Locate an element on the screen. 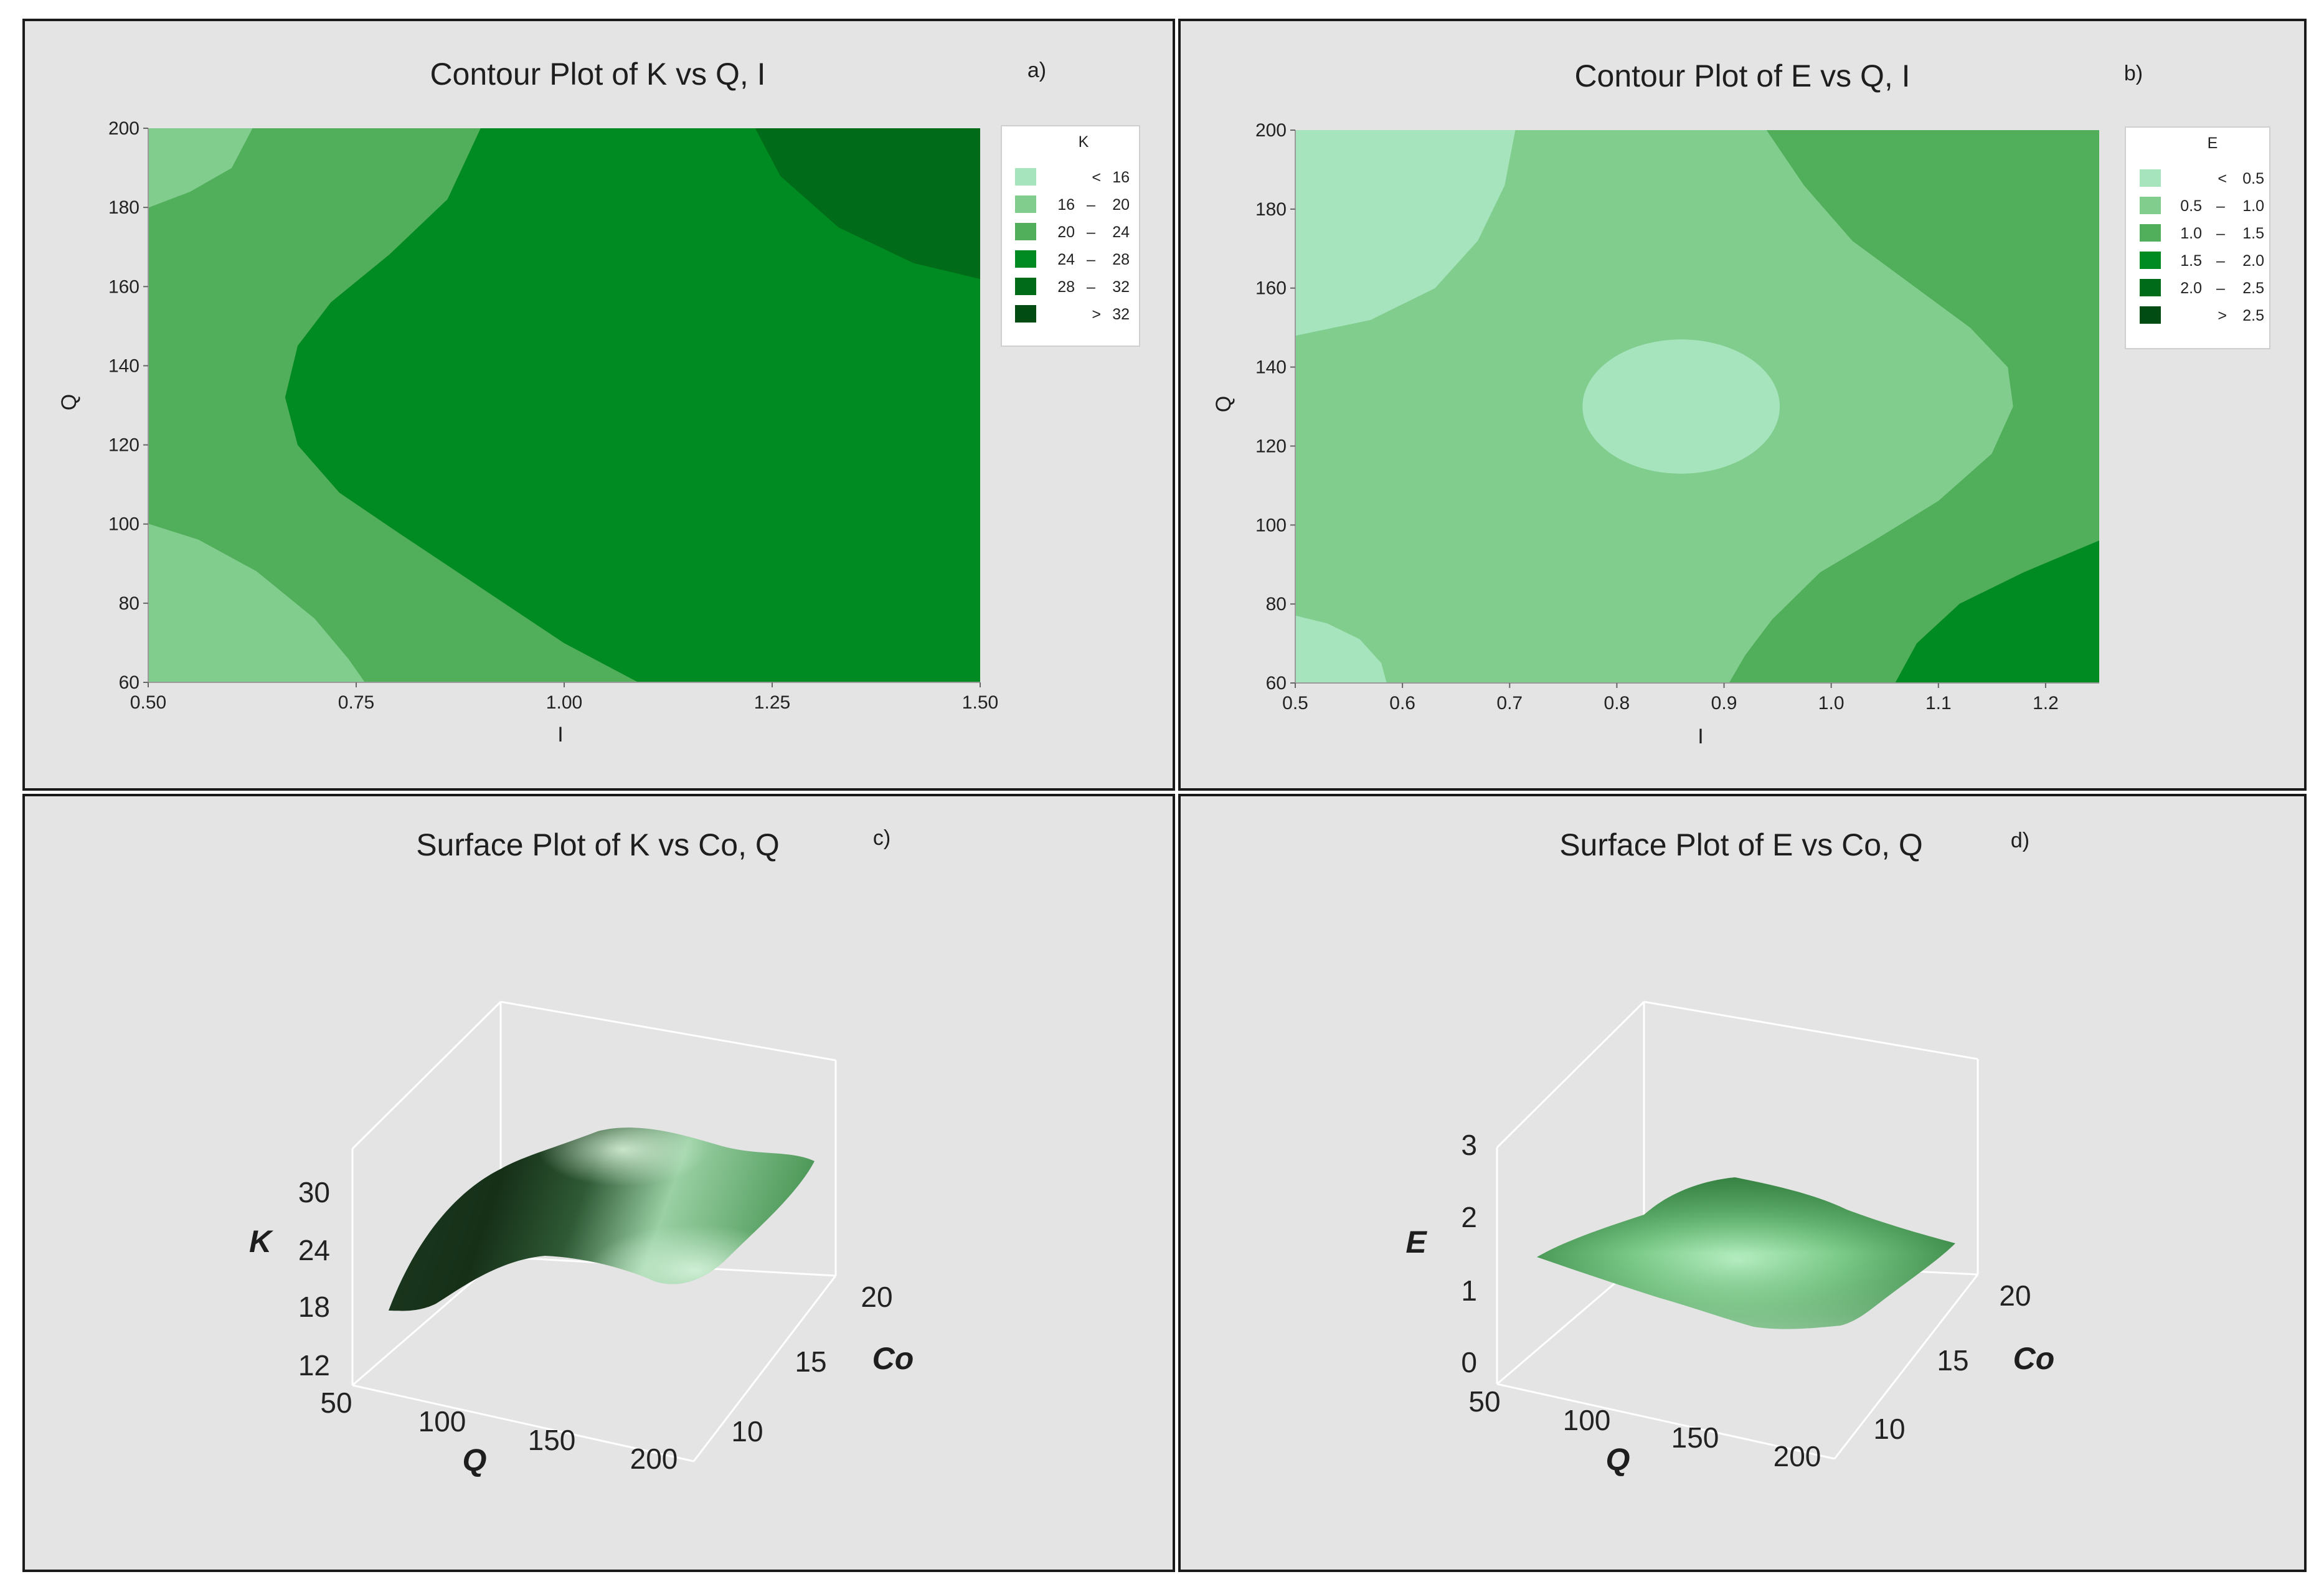 The width and height of the screenshot is (2324, 1587). chart-title: Contour Plot of E vs Q, I is located at coordinates (1742, 76).